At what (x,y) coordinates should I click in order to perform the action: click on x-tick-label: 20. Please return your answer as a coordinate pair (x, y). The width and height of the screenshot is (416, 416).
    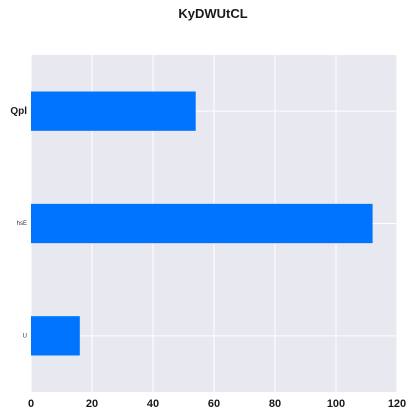
    Looking at the image, I should click on (92, 404).